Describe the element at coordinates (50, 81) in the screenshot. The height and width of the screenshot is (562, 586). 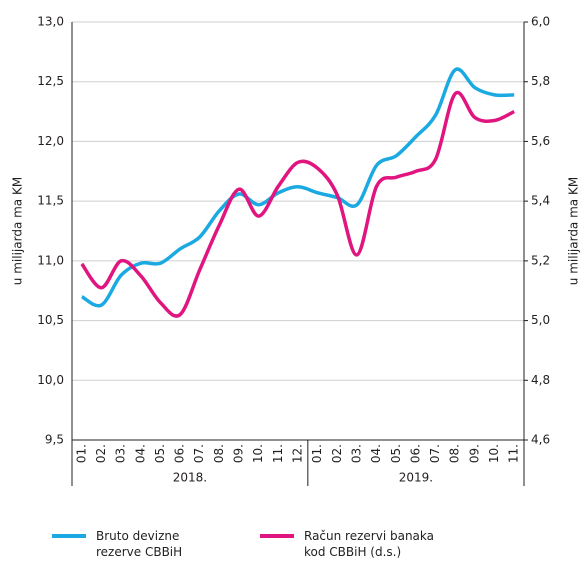
I see `y-tick-label: 12,5` at that location.